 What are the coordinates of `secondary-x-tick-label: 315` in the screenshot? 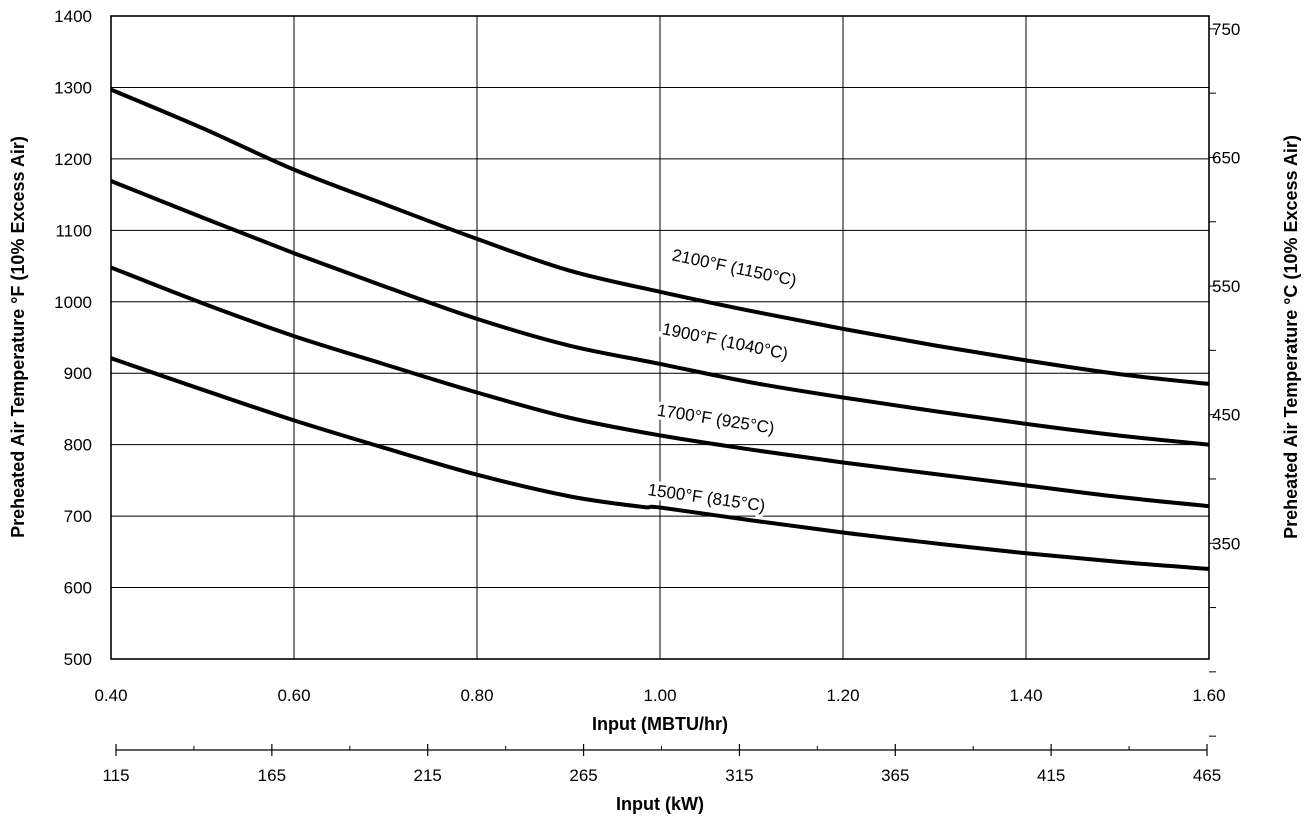 It's located at (739, 775).